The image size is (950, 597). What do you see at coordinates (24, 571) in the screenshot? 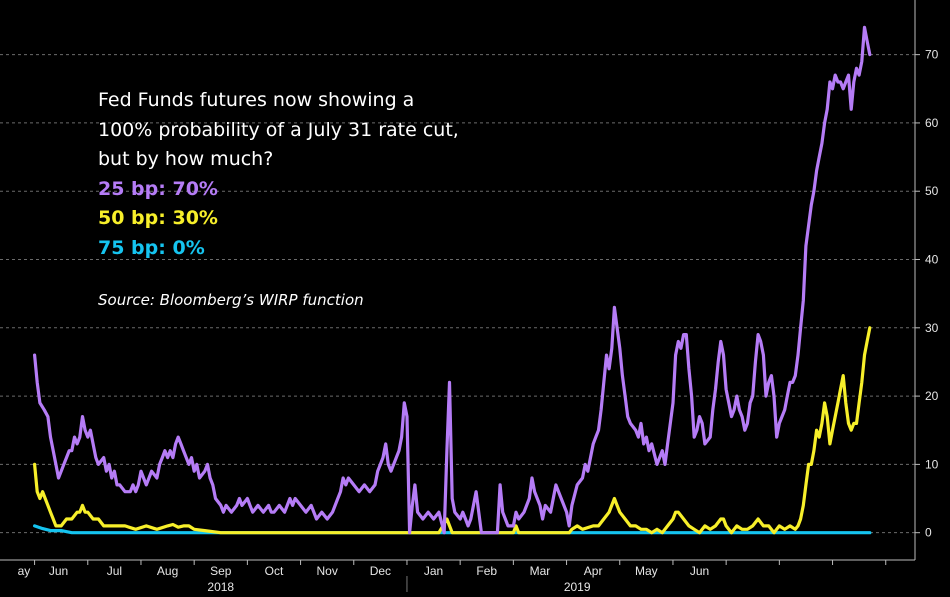
I see `x-tick-label-0: ay` at bounding box center [24, 571].